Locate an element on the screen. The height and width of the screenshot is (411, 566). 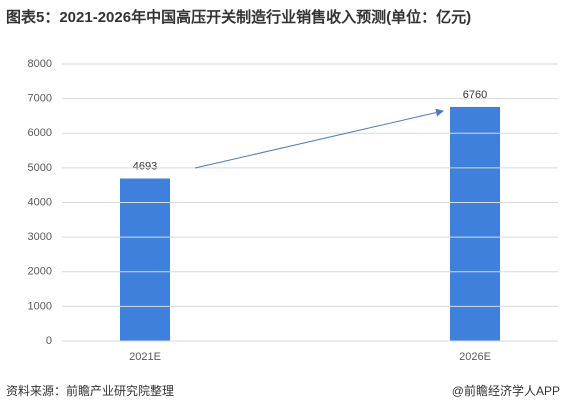
y-tick-label: 3000 is located at coordinates (40, 237).